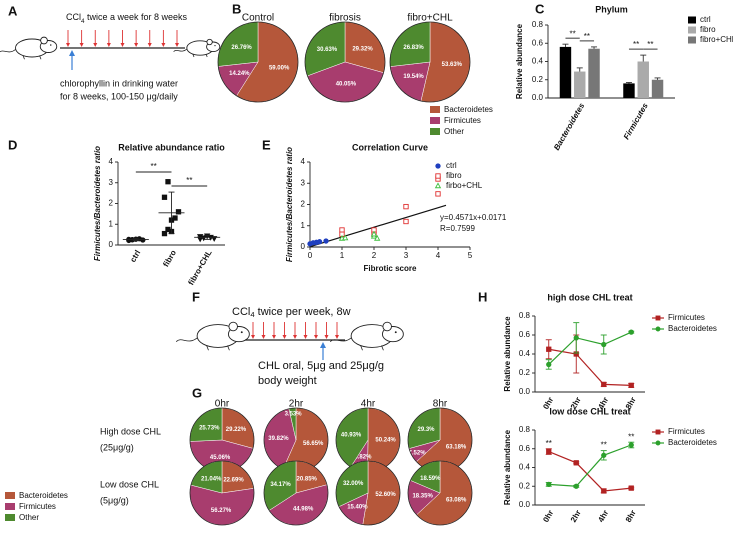 The height and width of the screenshot is (540, 733). Describe the element at coordinates (430, 479) in the screenshot. I see `pie-label: 18.59%` at that location.